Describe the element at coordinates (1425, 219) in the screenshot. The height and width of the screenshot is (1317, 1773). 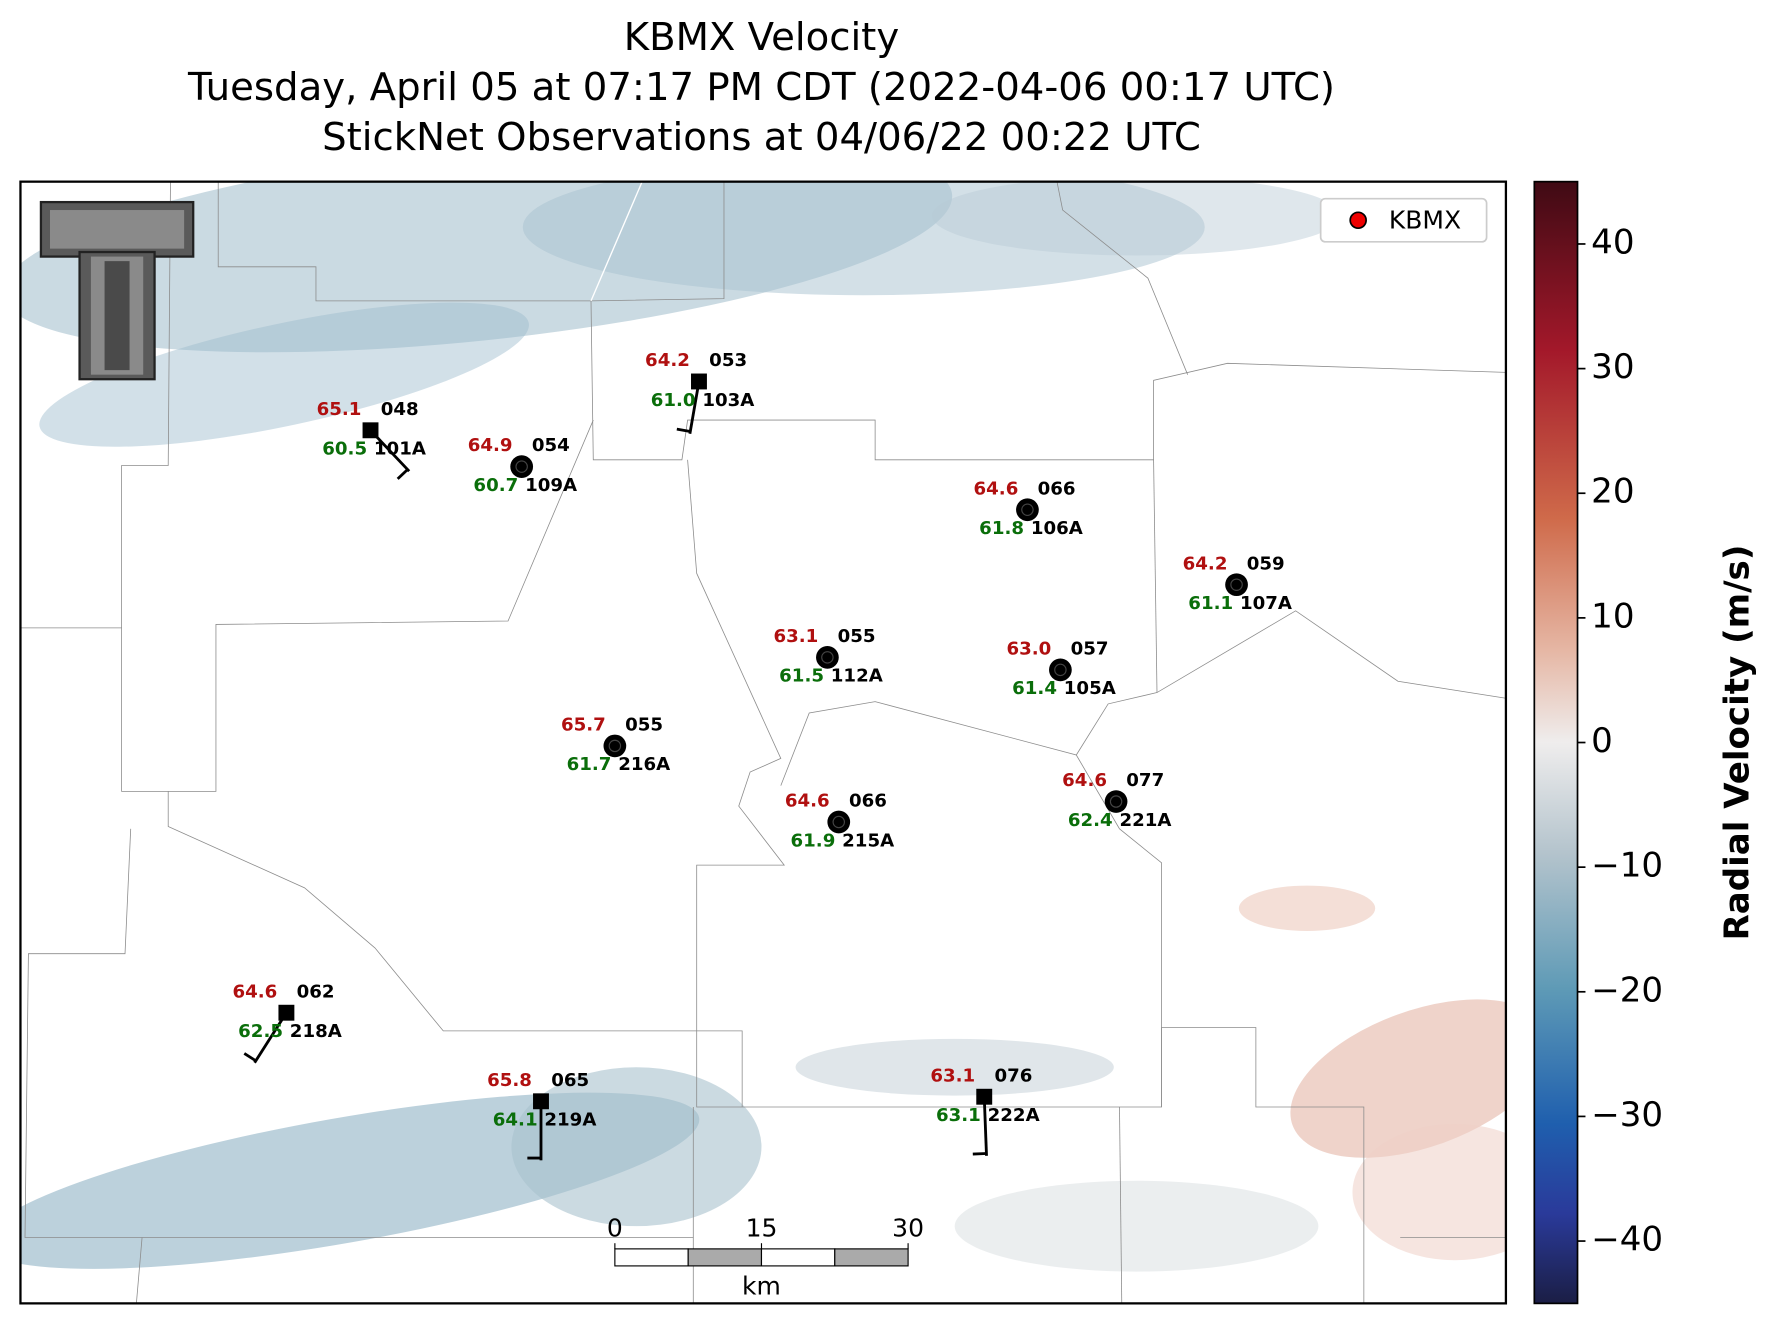
I see `legend-label: KBMX` at that location.